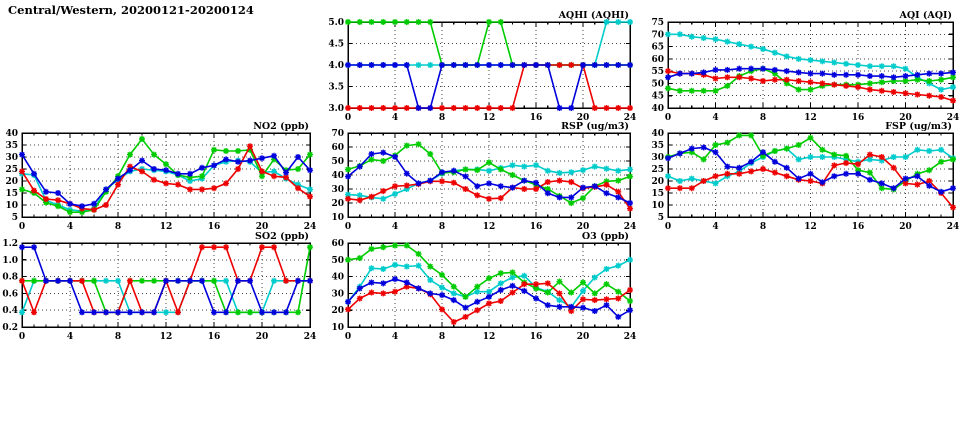 The image size is (975, 447). I want to click on chart-title: NO2 (ppb), so click(281, 126).